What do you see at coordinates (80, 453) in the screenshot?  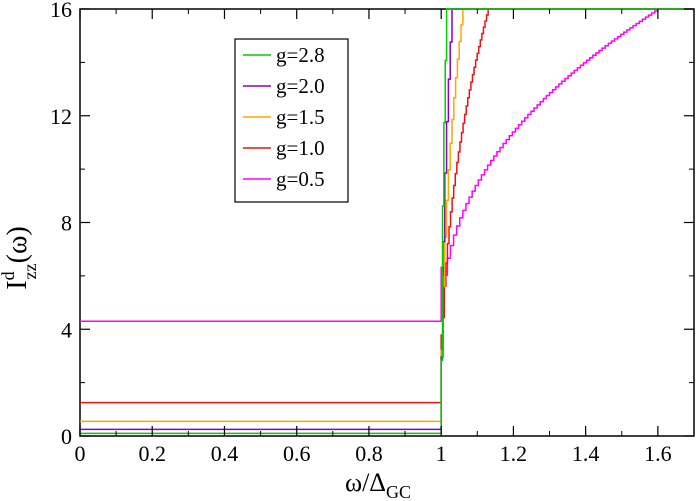 I see `x-tick-label: 0` at bounding box center [80, 453].